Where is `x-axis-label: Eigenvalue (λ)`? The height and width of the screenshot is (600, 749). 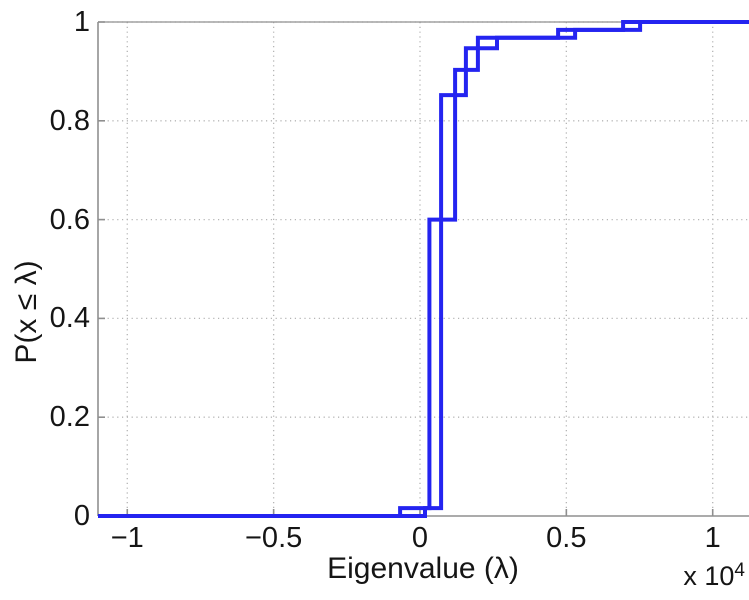
x-axis-label: Eigenvalue (λ) is located at coordinates (423, 568).